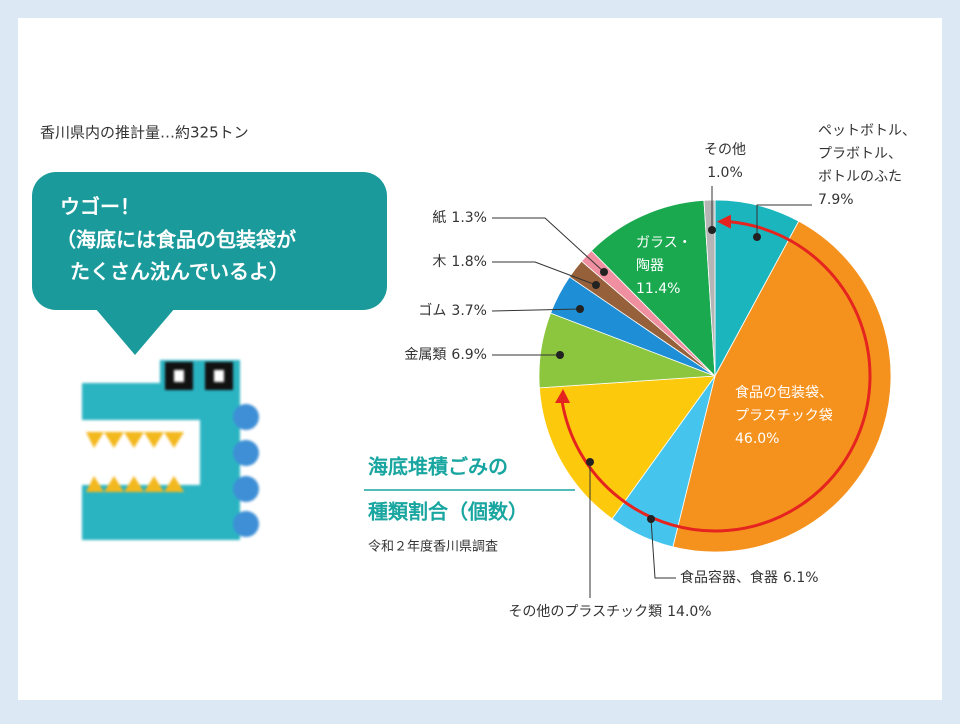  Describe the element at coordinates (836, 200) in the screenshot. I see `value-label: 7.9%` at that location.